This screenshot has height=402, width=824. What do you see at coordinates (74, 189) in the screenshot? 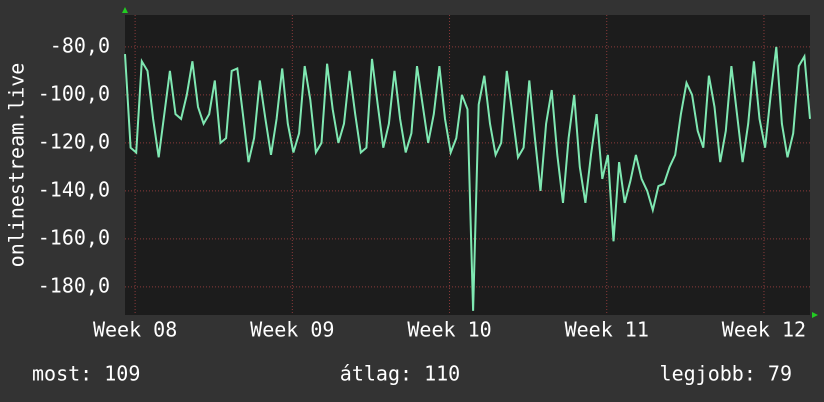
I see `y-tick-label: -140,0` at bounding box center [74, 189].